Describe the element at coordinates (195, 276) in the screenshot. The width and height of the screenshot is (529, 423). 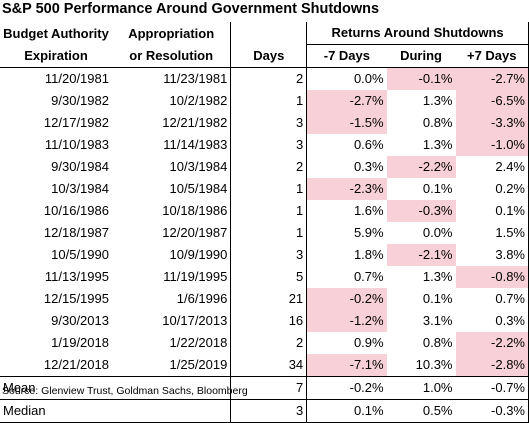
I see `cell-resolution-date: 11/19/1995` at that location.